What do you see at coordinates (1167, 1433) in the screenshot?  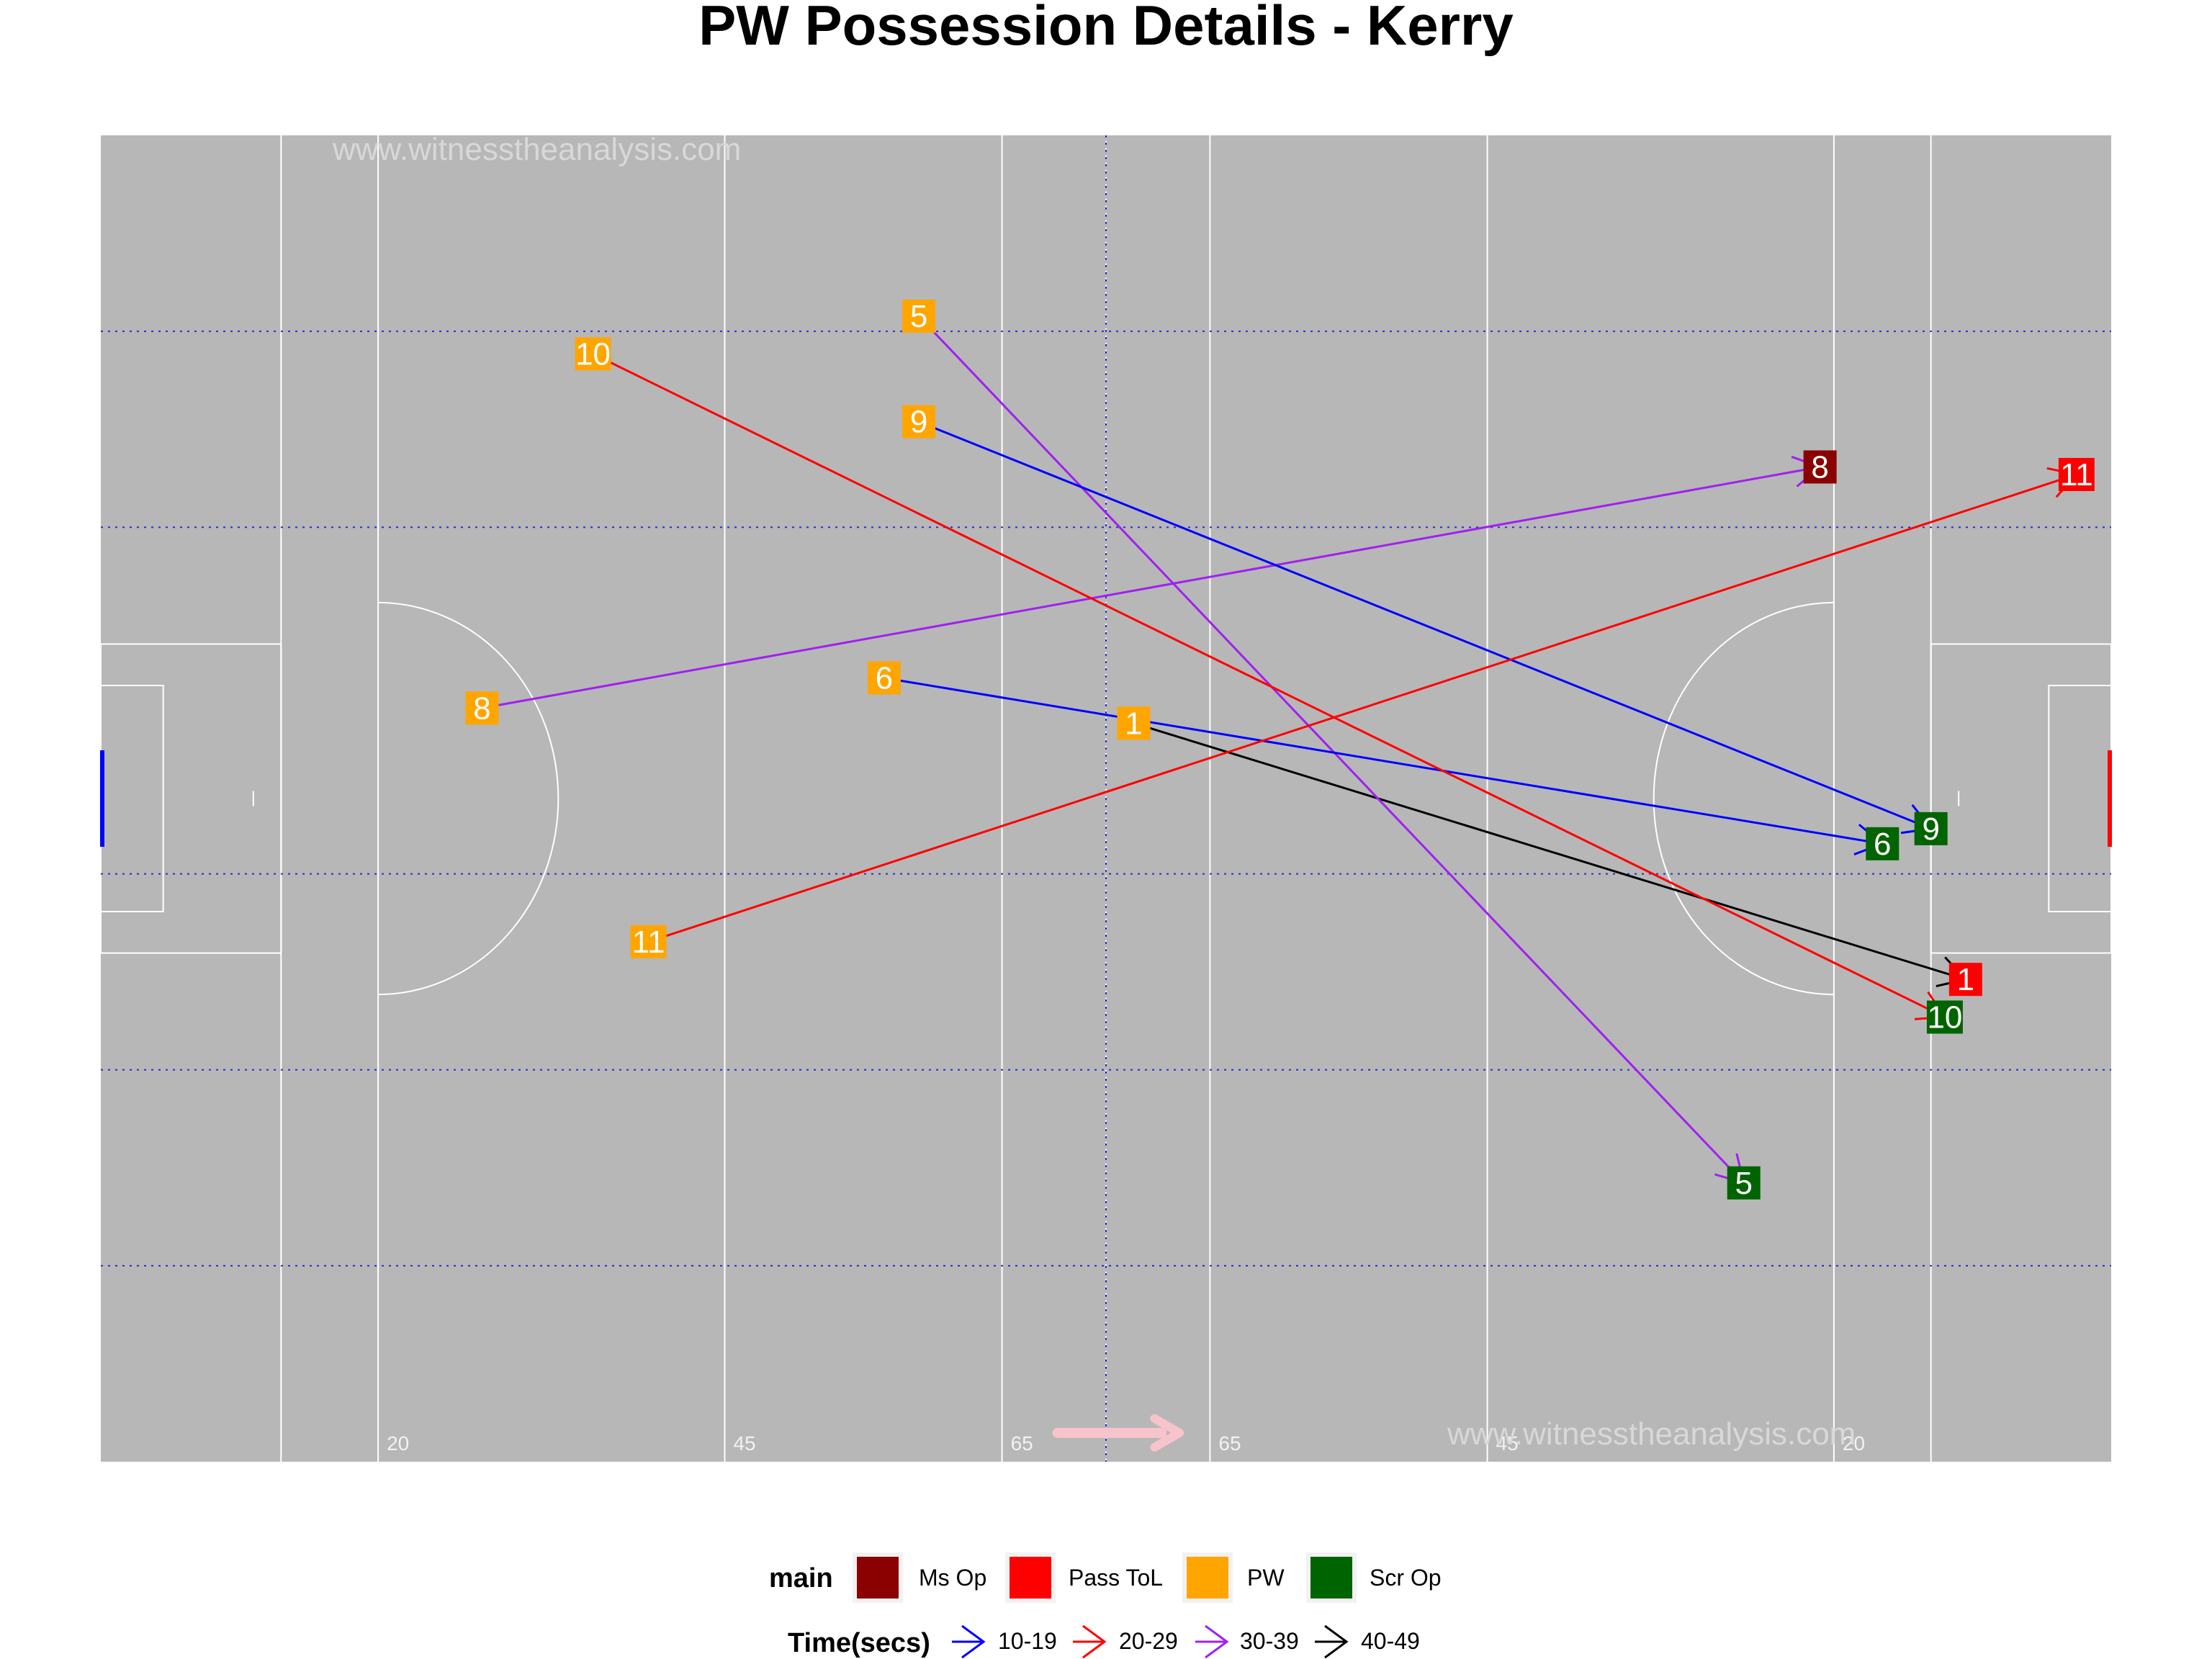 I see `direction-arrow-head` at bounding box center [1167, 1433].